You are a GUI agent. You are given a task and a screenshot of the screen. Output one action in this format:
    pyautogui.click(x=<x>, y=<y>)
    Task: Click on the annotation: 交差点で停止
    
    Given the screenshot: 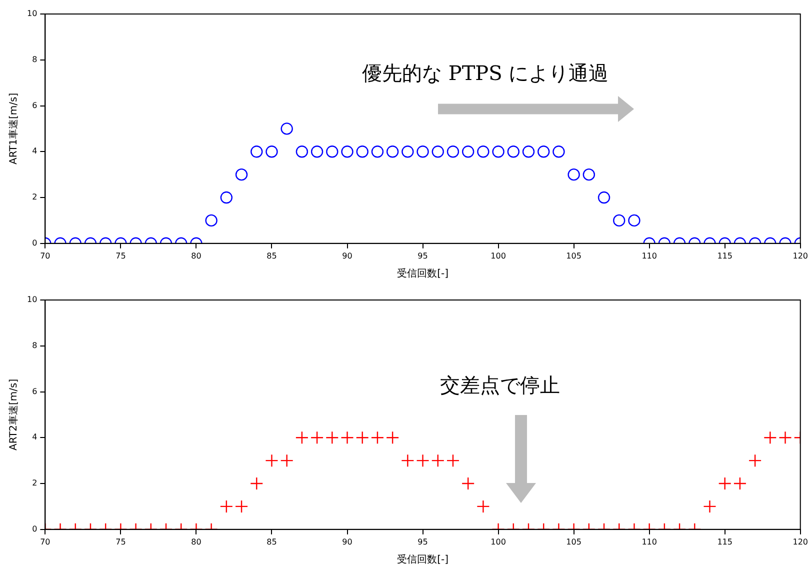 What is the action you would take?
    pyautogui.click(x=500, y=385)
    